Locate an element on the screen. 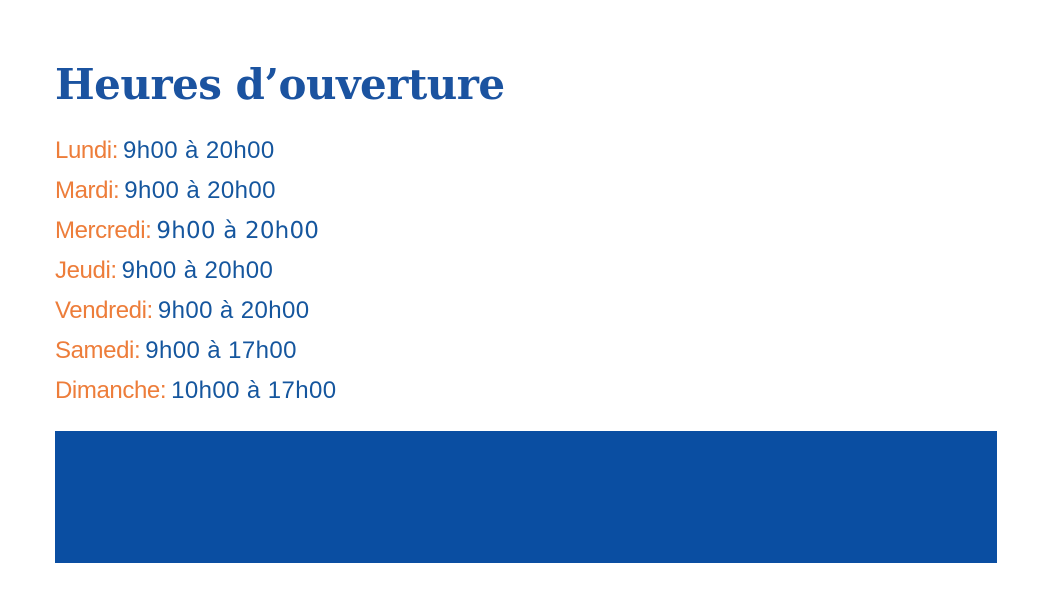  list-item: Mercredi: 9h00 à 20h00 is located at coordinates (315, 231).